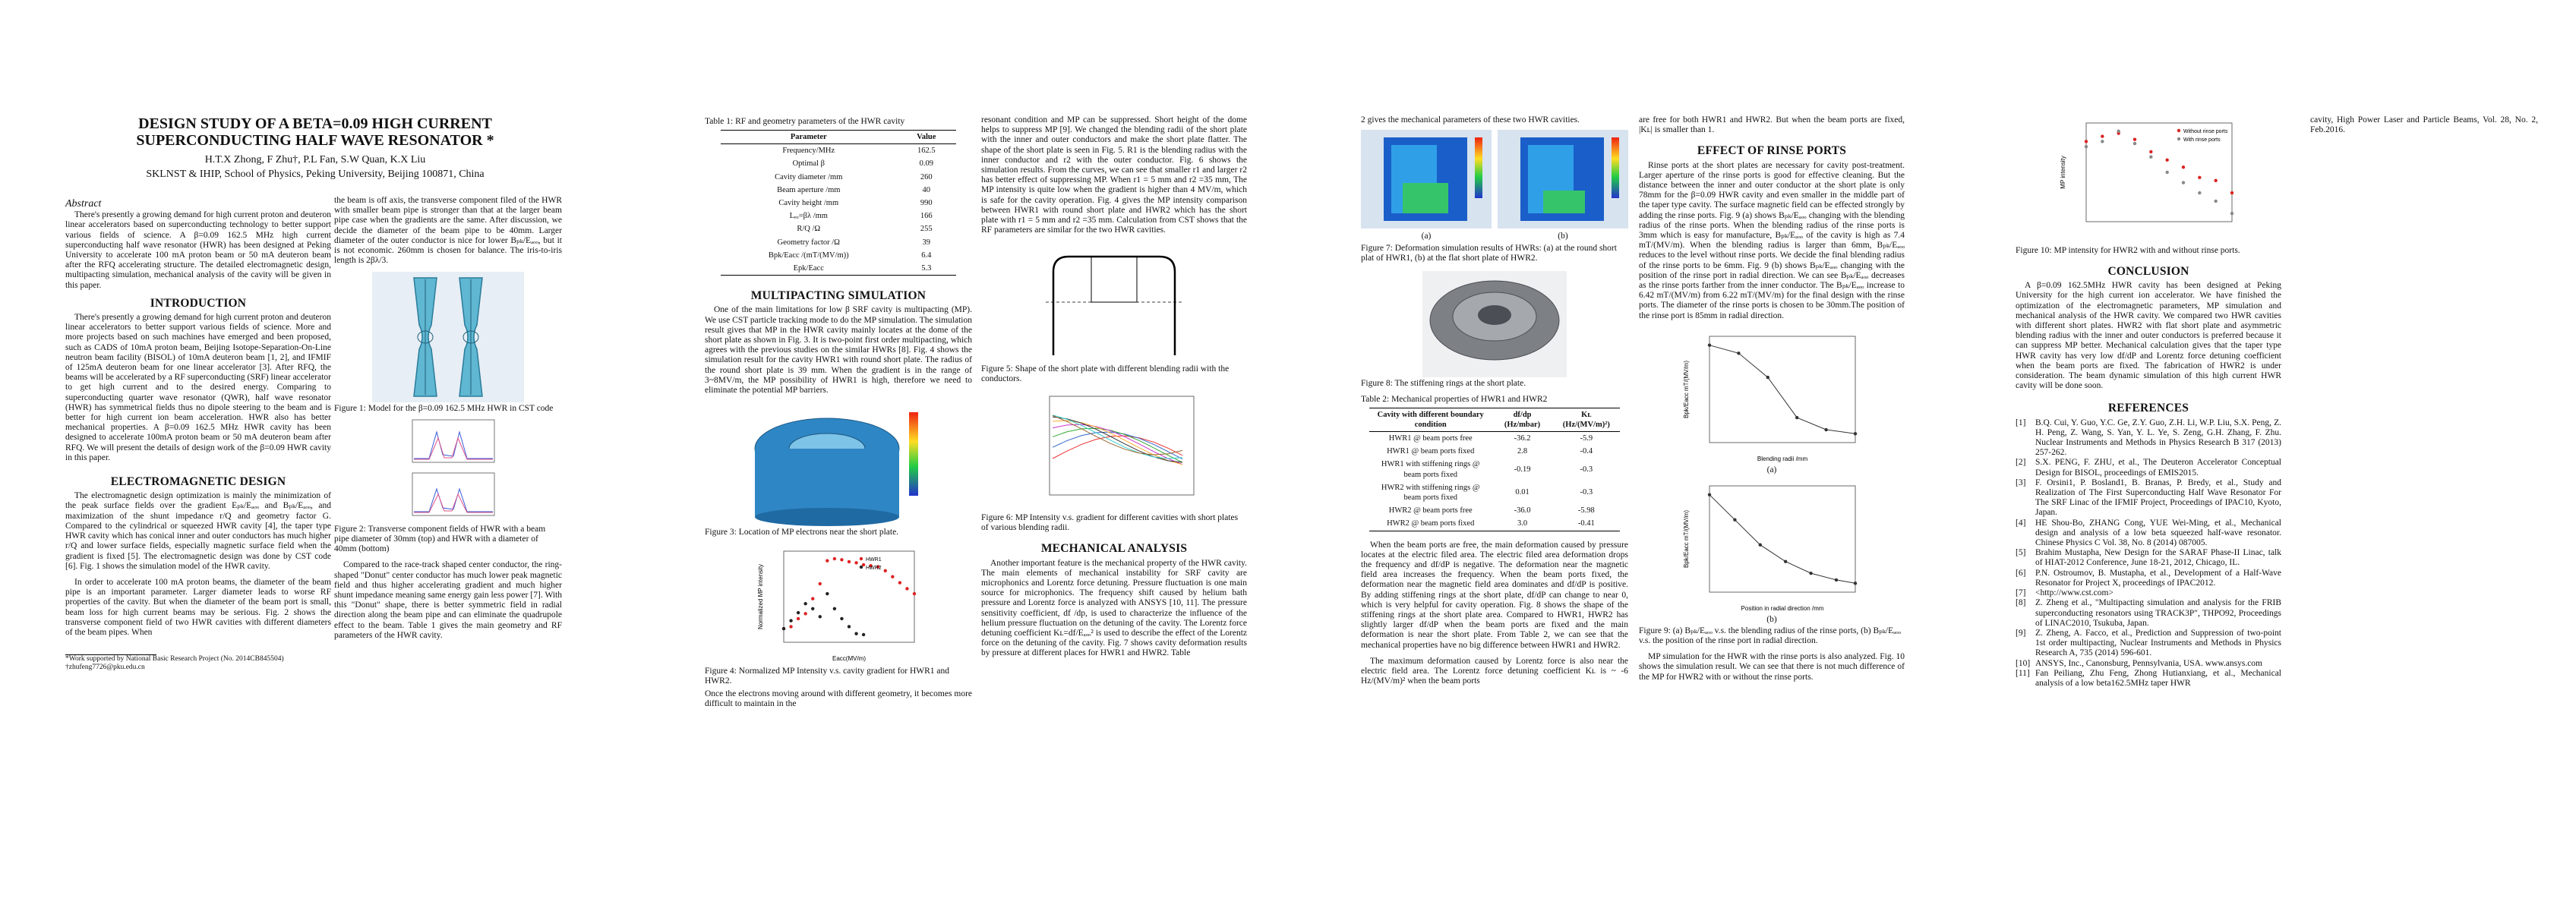 The width and height of the screenshot is (2576, 911). I want to click on table-cell: -0.3, so click(1586, 470).